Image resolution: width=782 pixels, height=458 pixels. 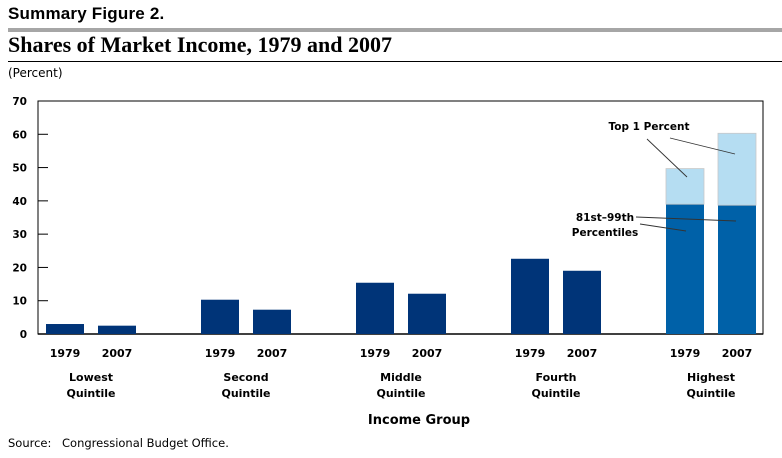 What do you see at coordinates (145, 443) in the screenshot?
I see `source-text: Congressional Budget Office.` at bounding box center [145, 443].